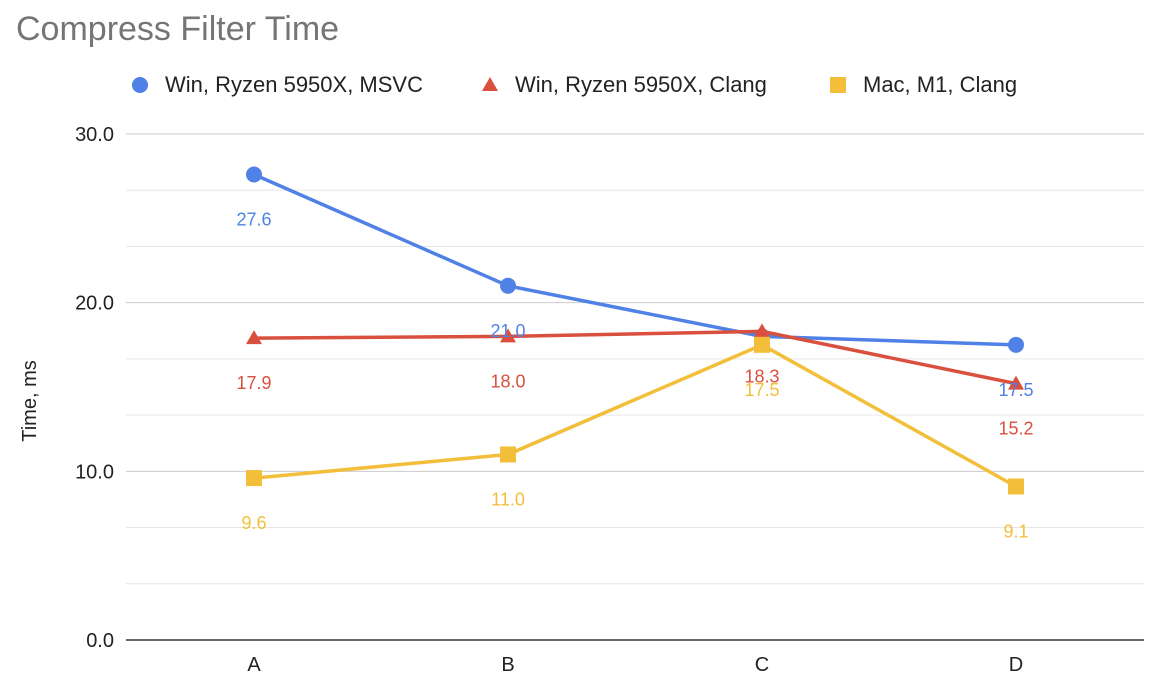  I want to click on legend-item: Mac, M1, Clang, so click(923, 84).